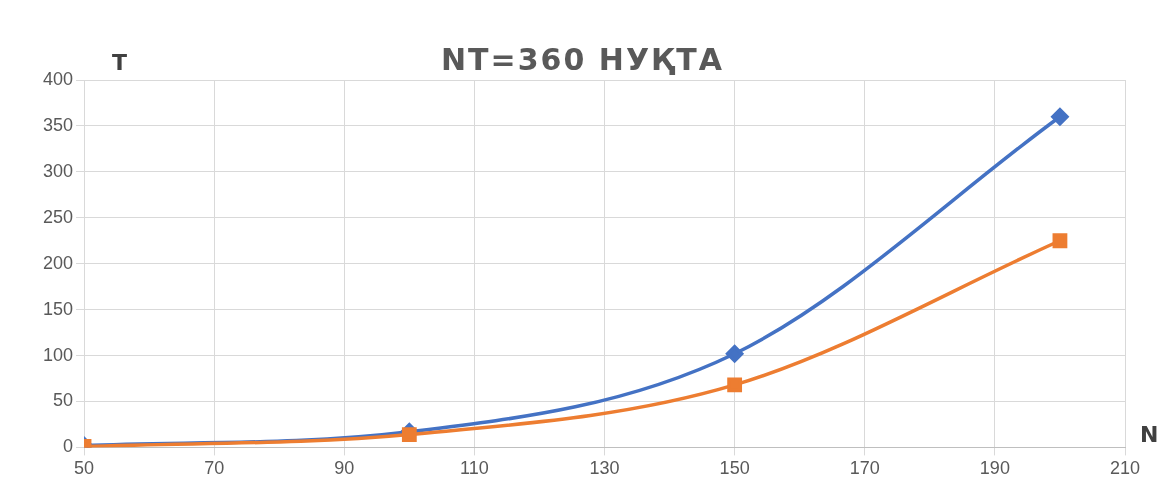  I want to click on x-tick-label: 210, so click(1125, 468).